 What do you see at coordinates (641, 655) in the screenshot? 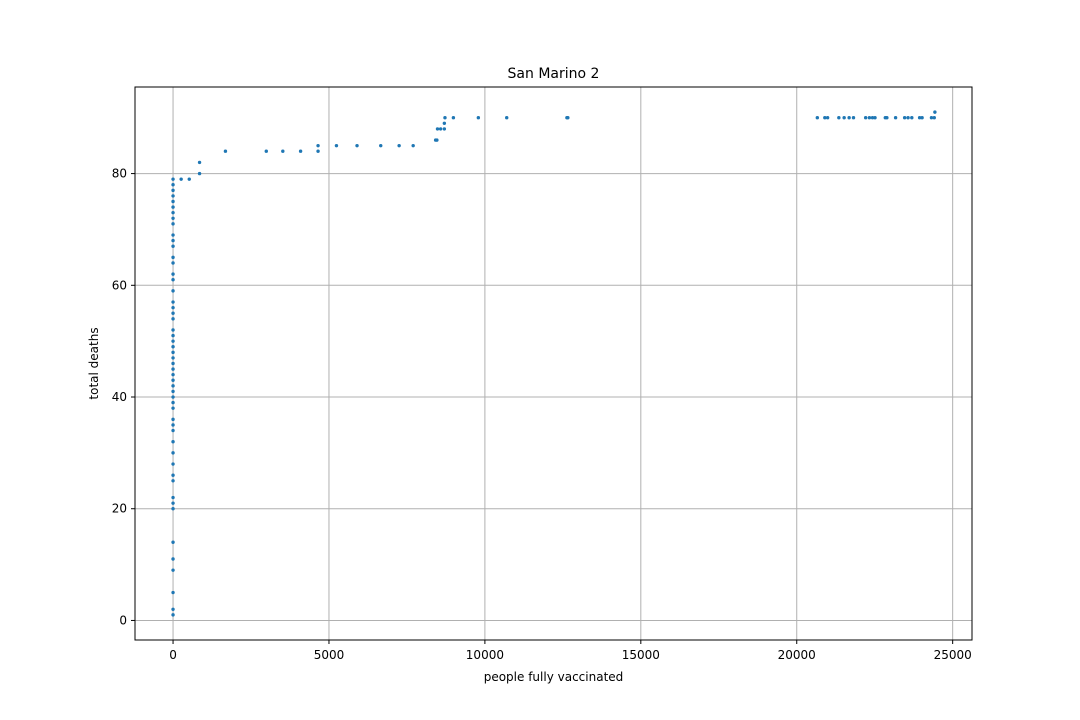
I see `x-tick-label: 15000` at bounding box center [641, 655].